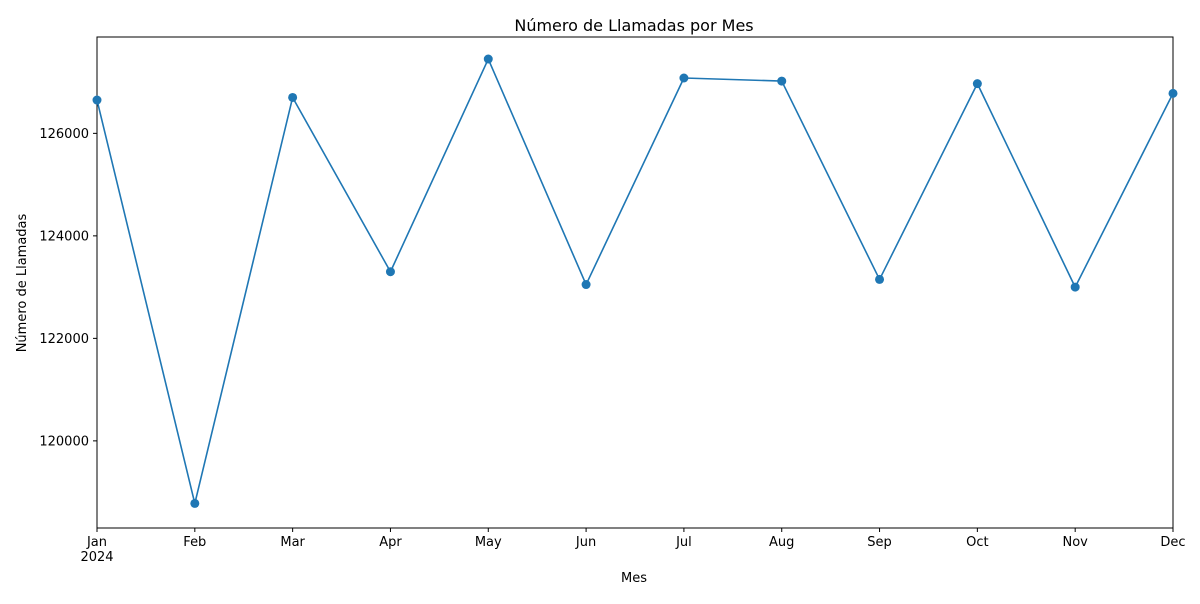  What do you see at coordinates (488, 542) in the screenshot?
I see `x-tick-label: May` at bounding box center [488, 542].